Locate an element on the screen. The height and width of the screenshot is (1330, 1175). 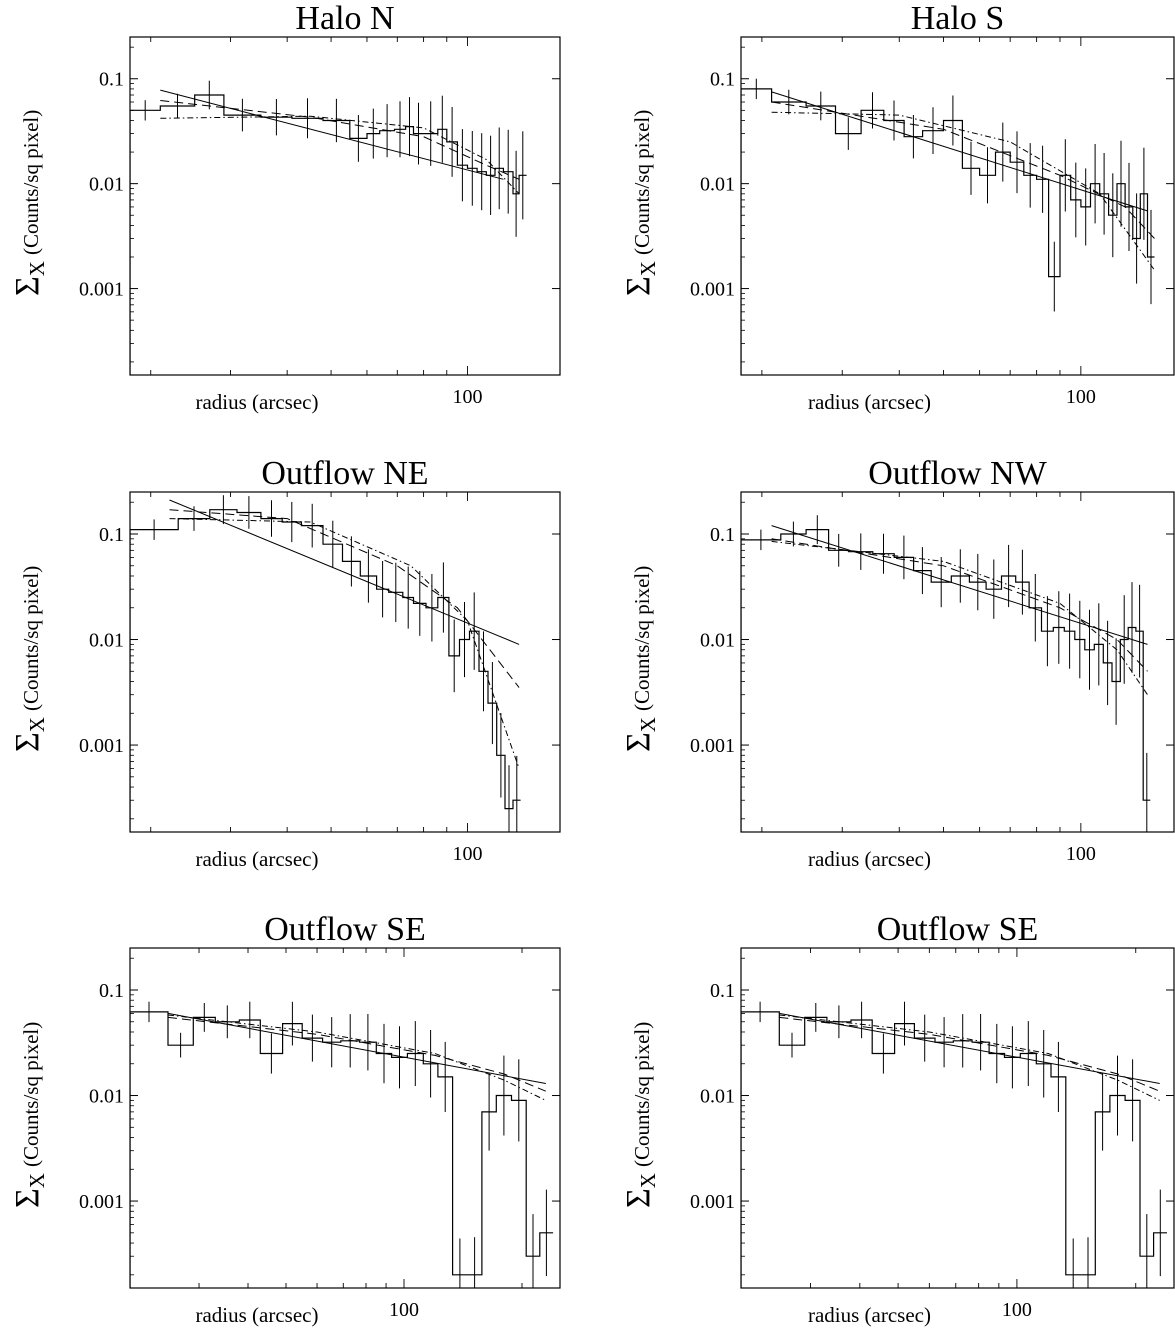
chart-title: Outflow NE is located at coordinates (344, 473).